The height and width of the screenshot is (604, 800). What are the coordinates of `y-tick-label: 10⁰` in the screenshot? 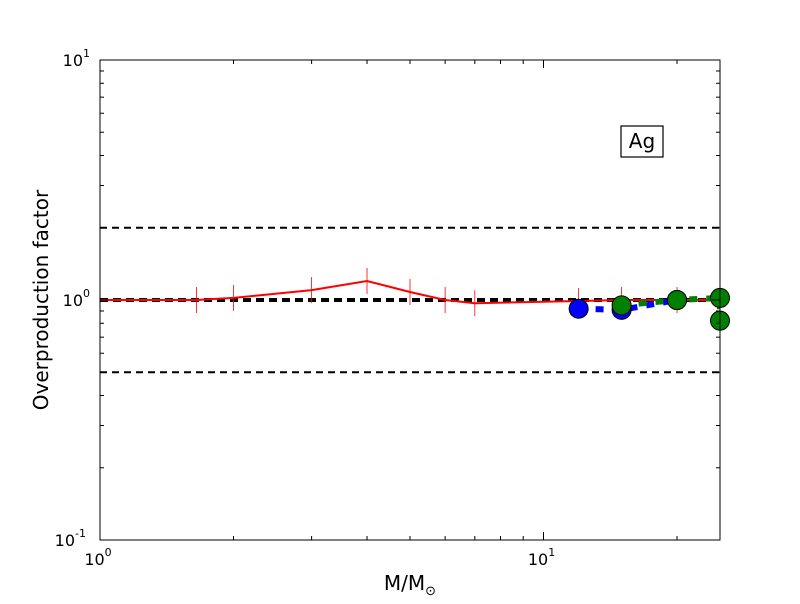 It's located at (76, 298).